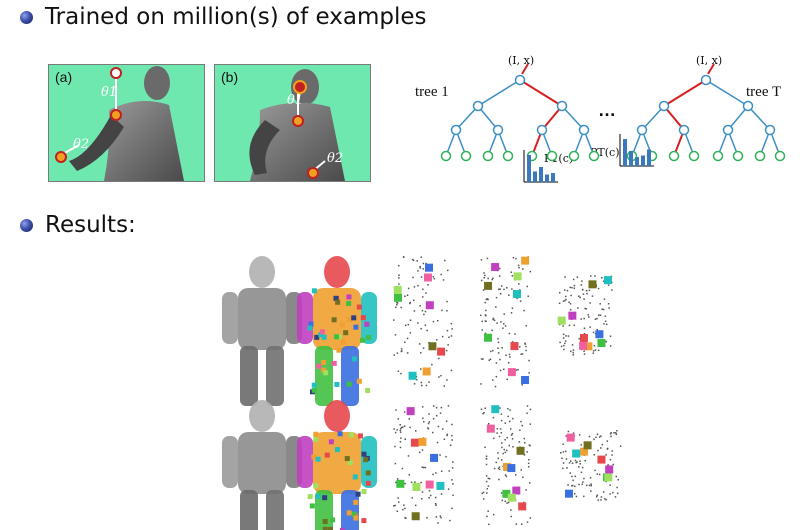 The image size is (802, 530). What do you see at coordinates (728, 130) in the screenshot?
I see `split-node` at bounding box center [728, 130].